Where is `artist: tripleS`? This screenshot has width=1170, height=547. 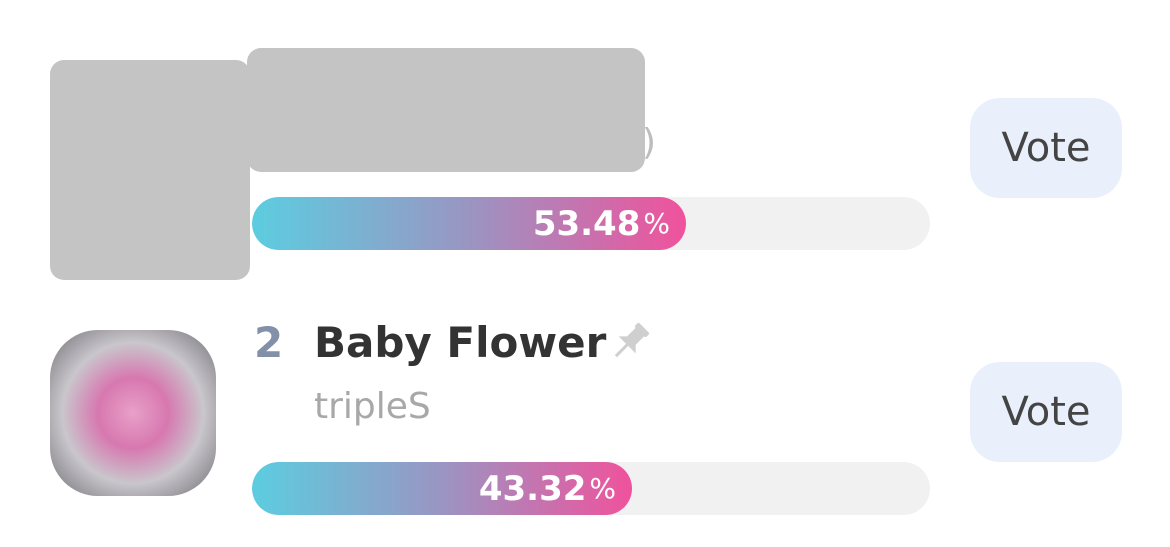
artist: tripleS is located at coordinates (372, 406).